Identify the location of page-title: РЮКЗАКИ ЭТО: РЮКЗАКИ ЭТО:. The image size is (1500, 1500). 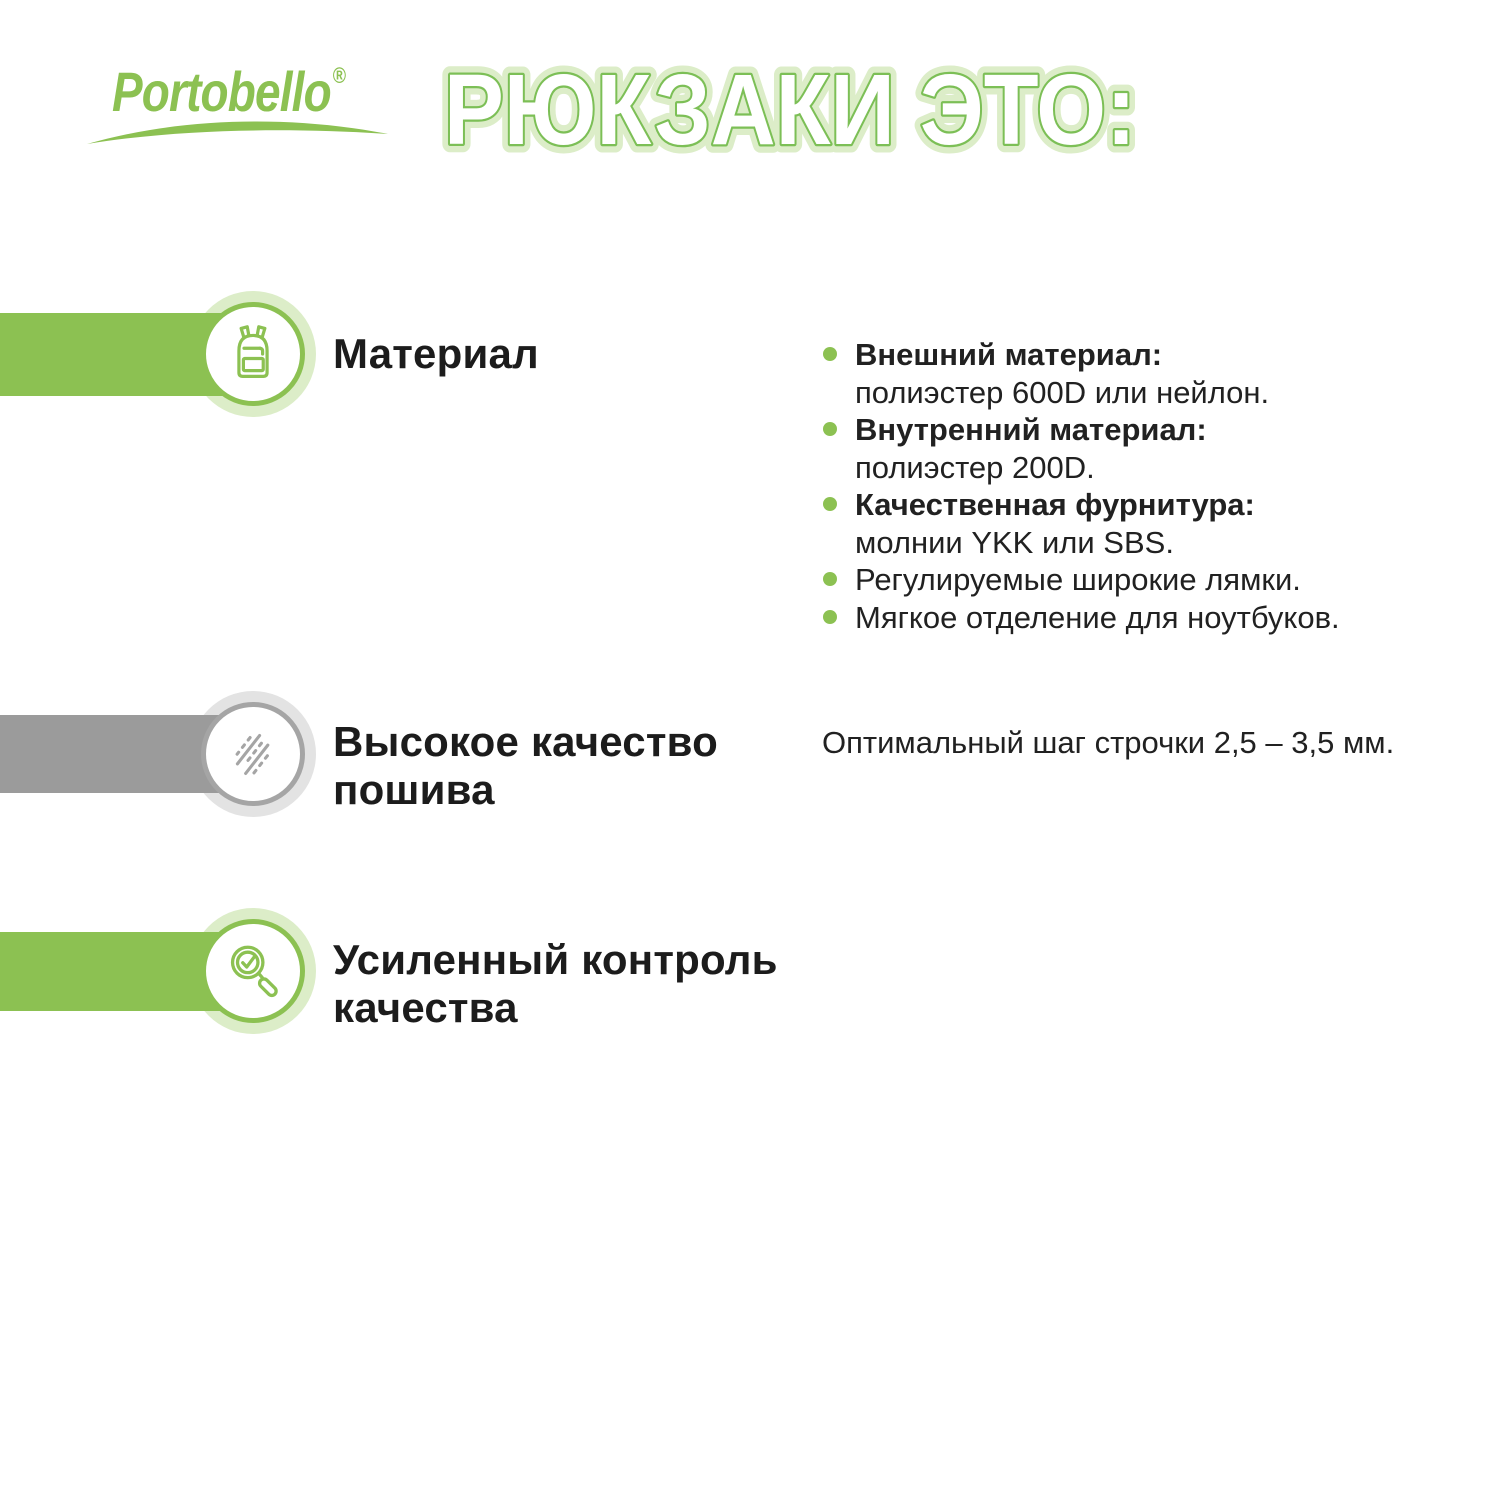
(790, 110).